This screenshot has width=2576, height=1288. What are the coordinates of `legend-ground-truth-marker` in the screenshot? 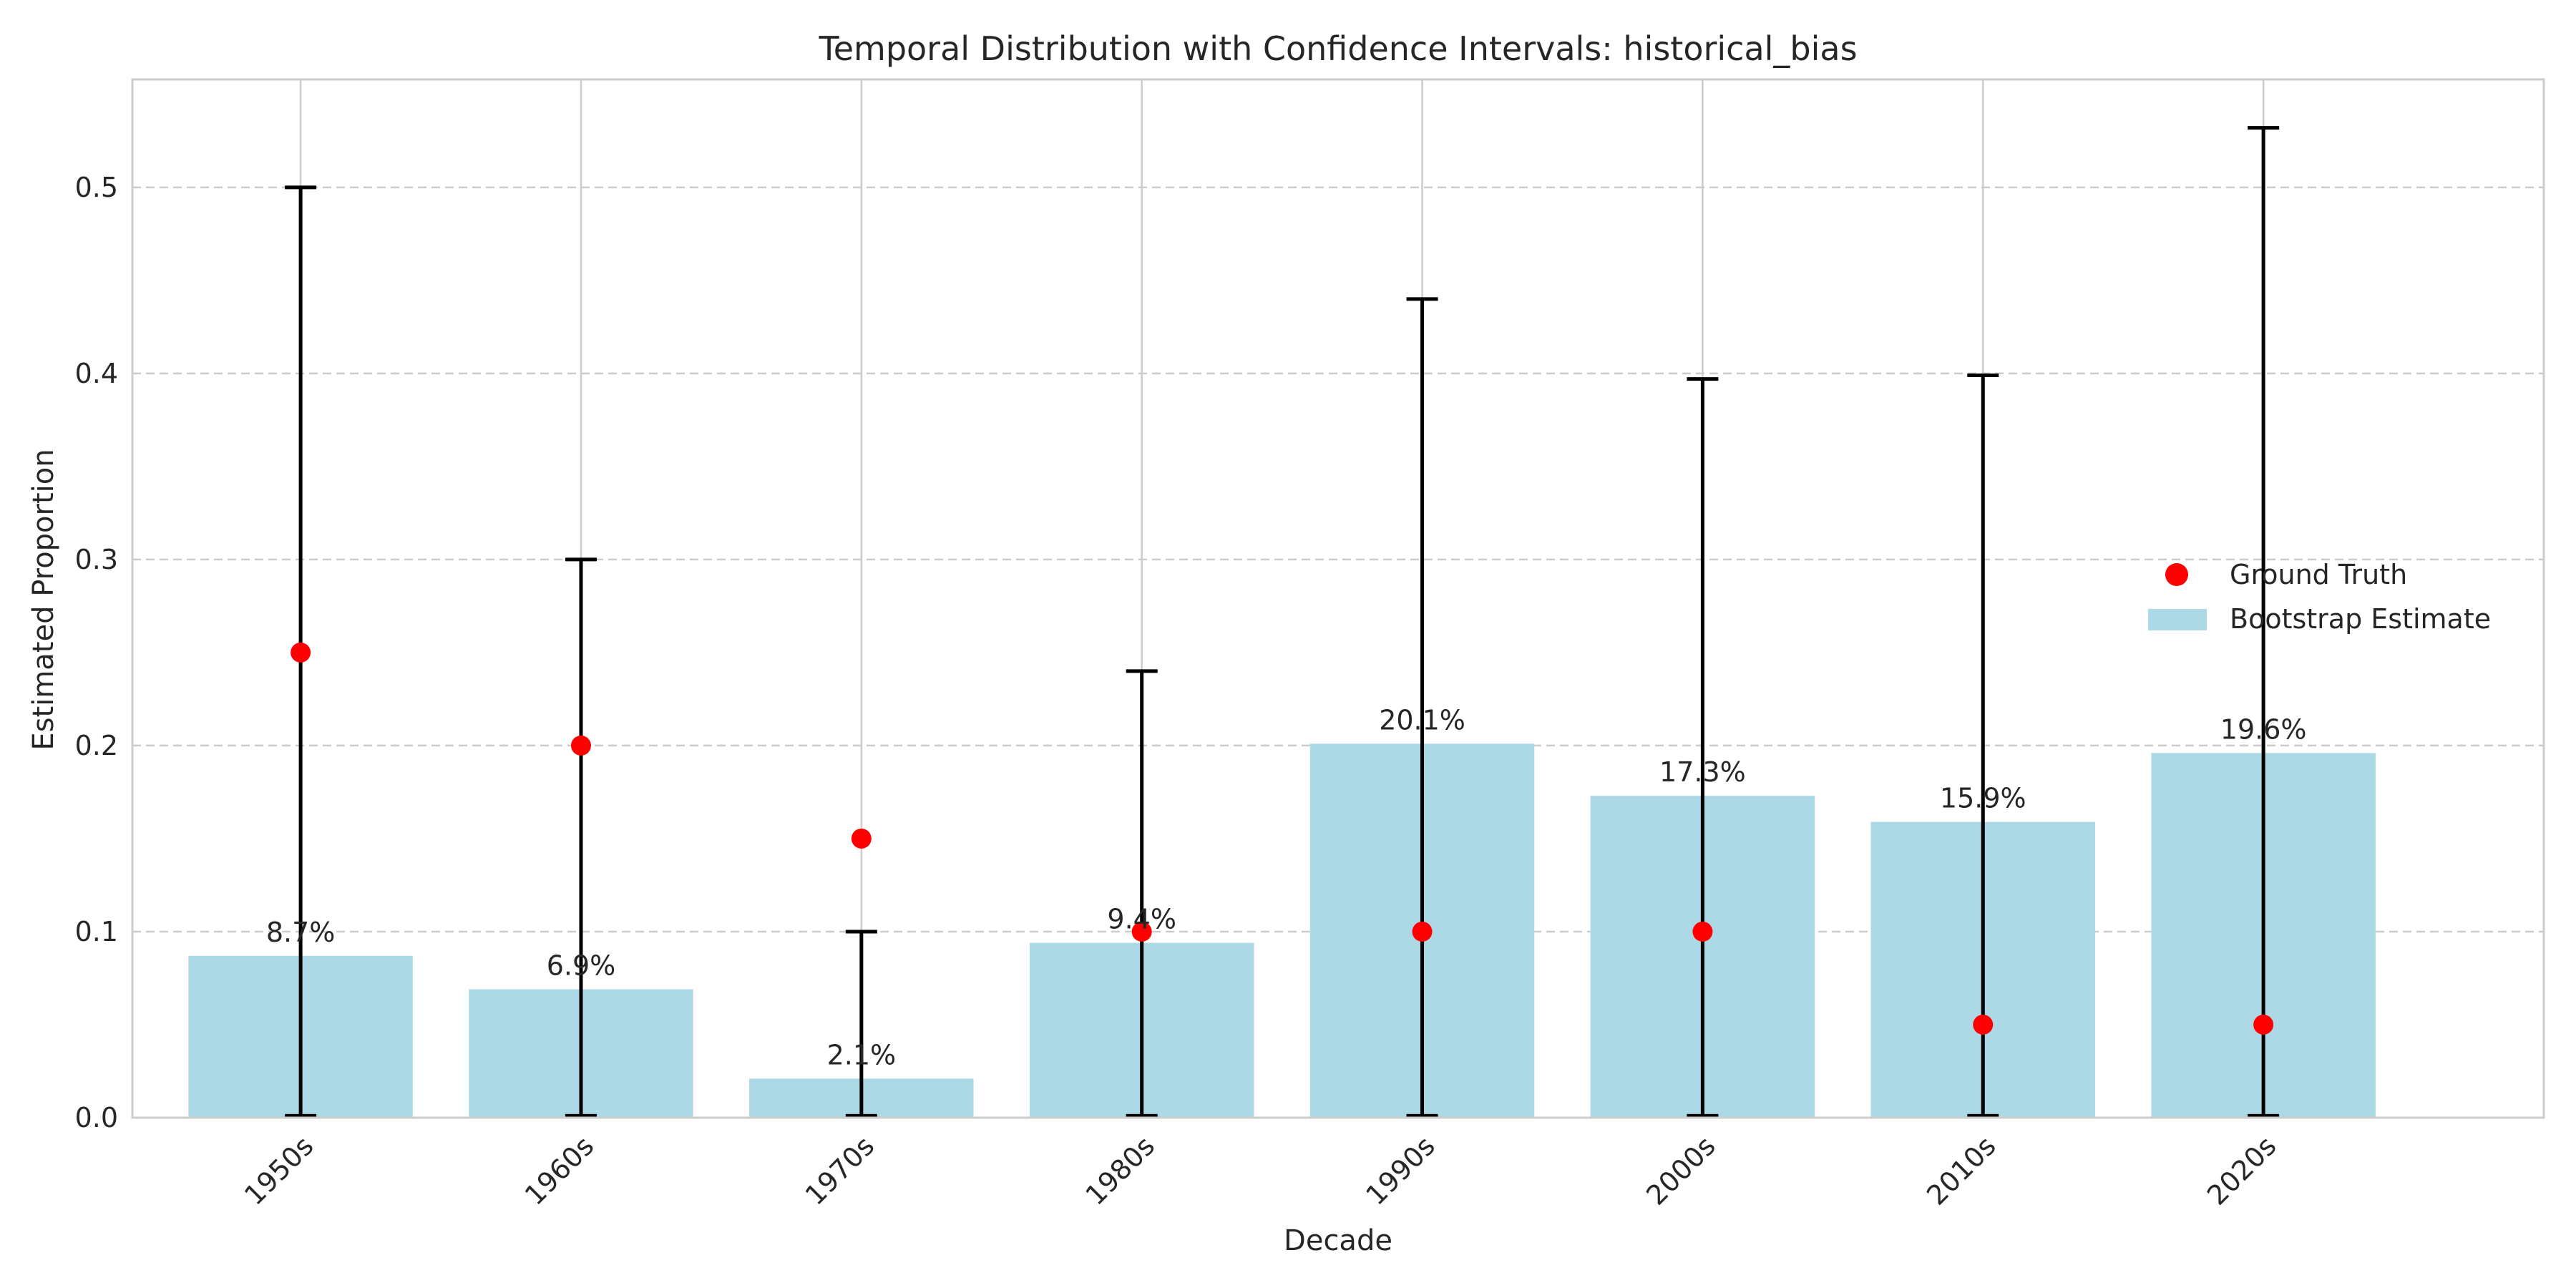 It's located at (2176, 574).